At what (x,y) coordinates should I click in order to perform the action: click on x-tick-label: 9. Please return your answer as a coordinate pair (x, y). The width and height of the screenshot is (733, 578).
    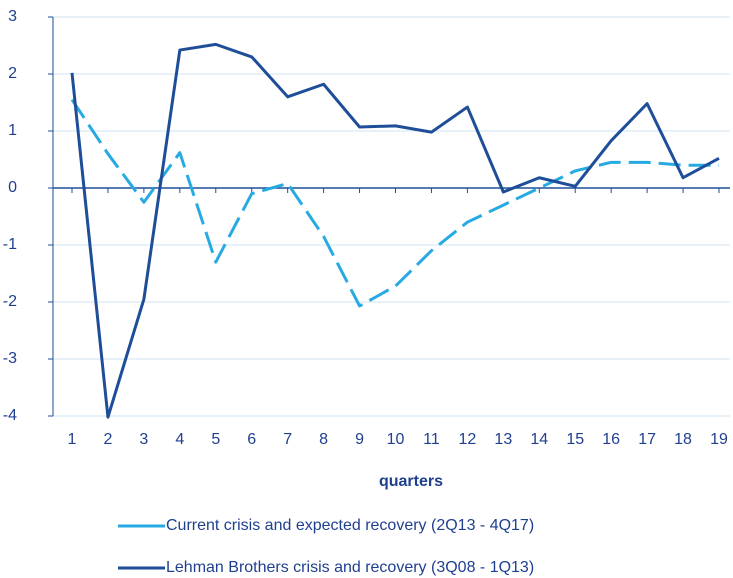
    Looking at the image, I should click on (359, 439).